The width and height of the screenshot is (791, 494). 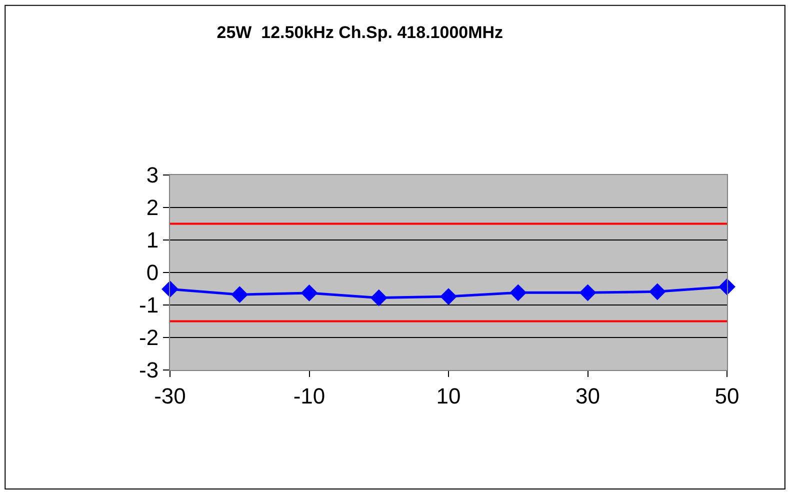 What do you see at coordinates (149, 337) in the screenshot?
I see `y-tick-label: -2` at bounding box center [149, 337].